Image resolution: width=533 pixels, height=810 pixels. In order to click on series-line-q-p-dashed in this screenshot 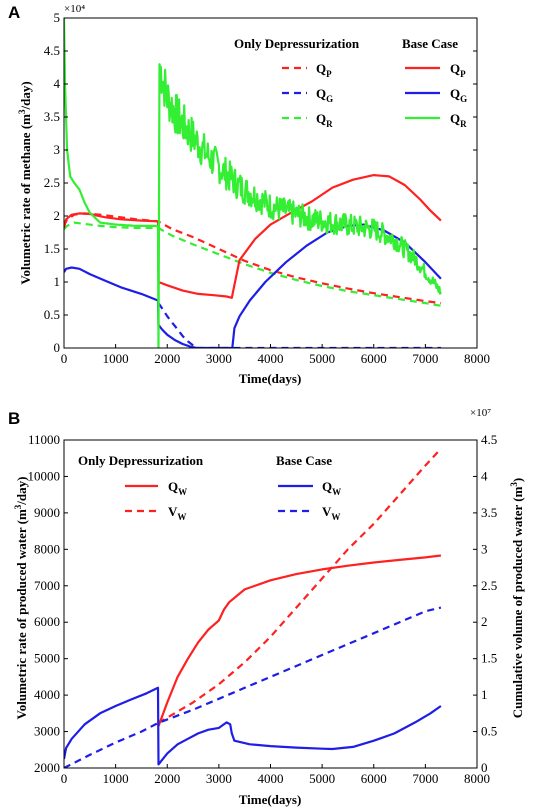, I will do `click(253, 258)`.